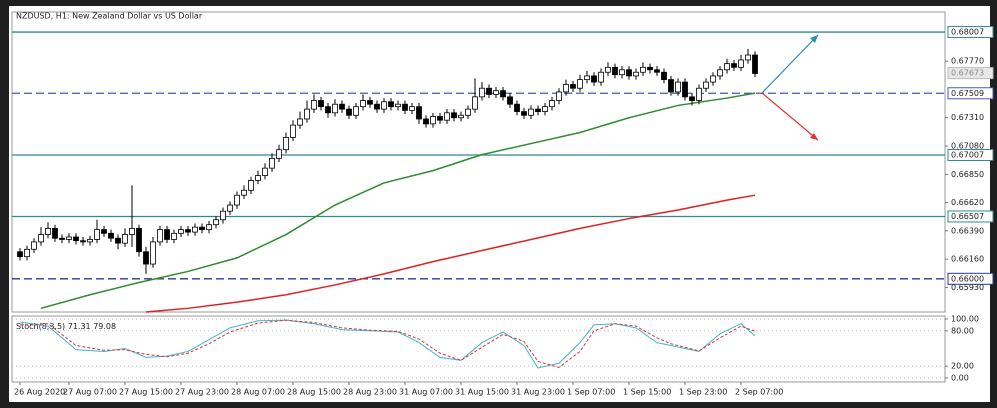 This screenshot has height=408, width=997. I want to click on y-tick-label: 80.00, so click(962, 330).